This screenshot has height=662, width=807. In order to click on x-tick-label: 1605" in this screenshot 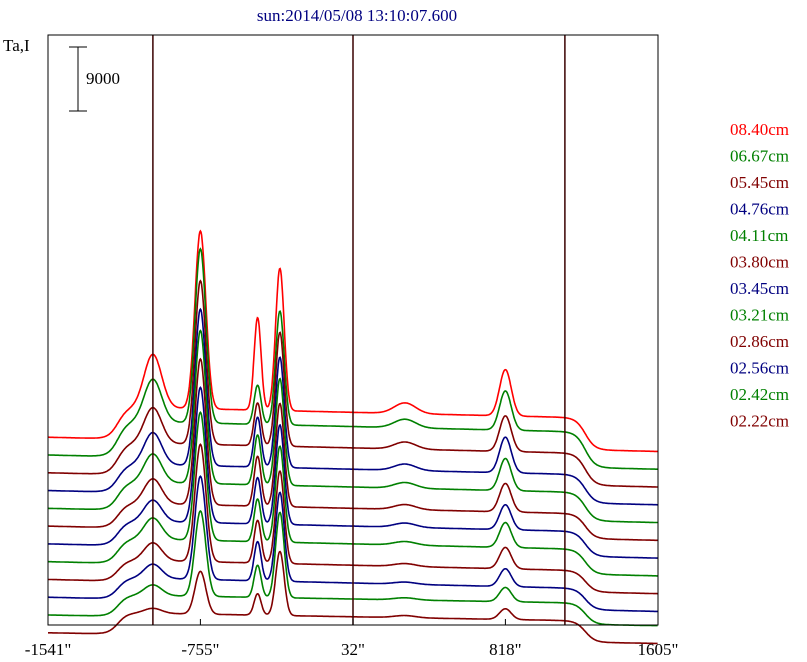, I will do `click(658, 649)`.